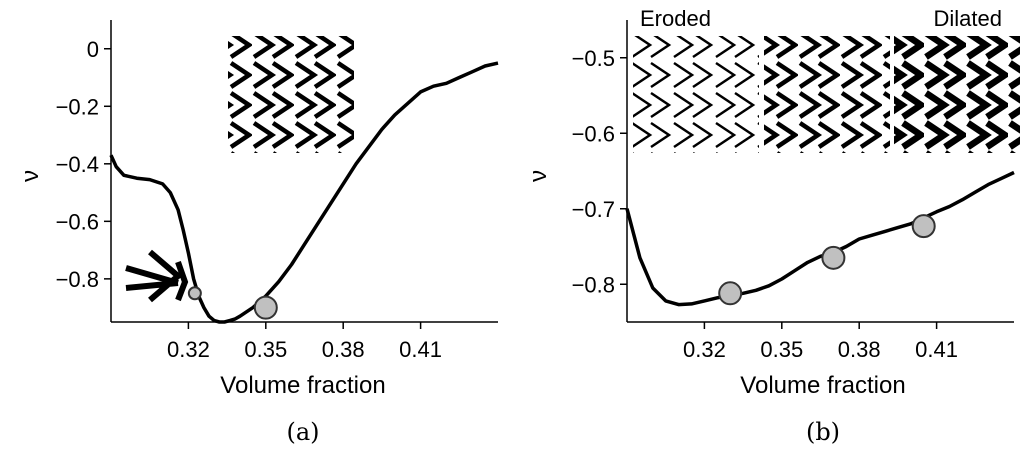 The width and height of the screenshot is (1020, 451). Describe the element at coordinates (302, 385) in the screenshot. I see `panel-a-x-axis-title: Volume fraction` at that location.